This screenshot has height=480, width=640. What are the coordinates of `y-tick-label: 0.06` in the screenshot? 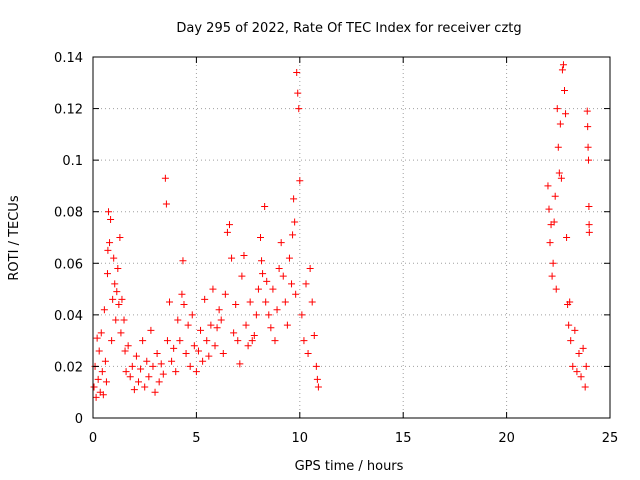 It's located at (68, 264).